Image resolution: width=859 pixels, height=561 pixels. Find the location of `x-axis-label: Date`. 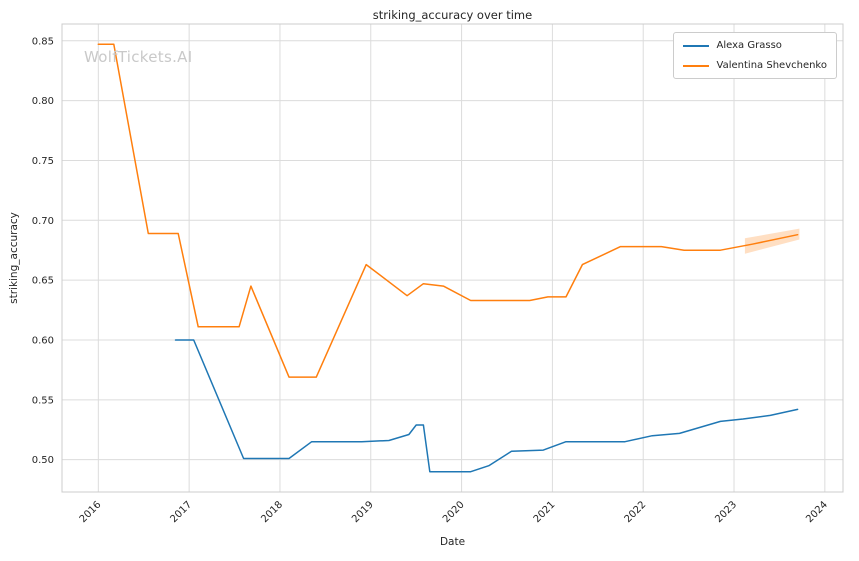

x-axis-label: Date is located at coordinates (452, 542).